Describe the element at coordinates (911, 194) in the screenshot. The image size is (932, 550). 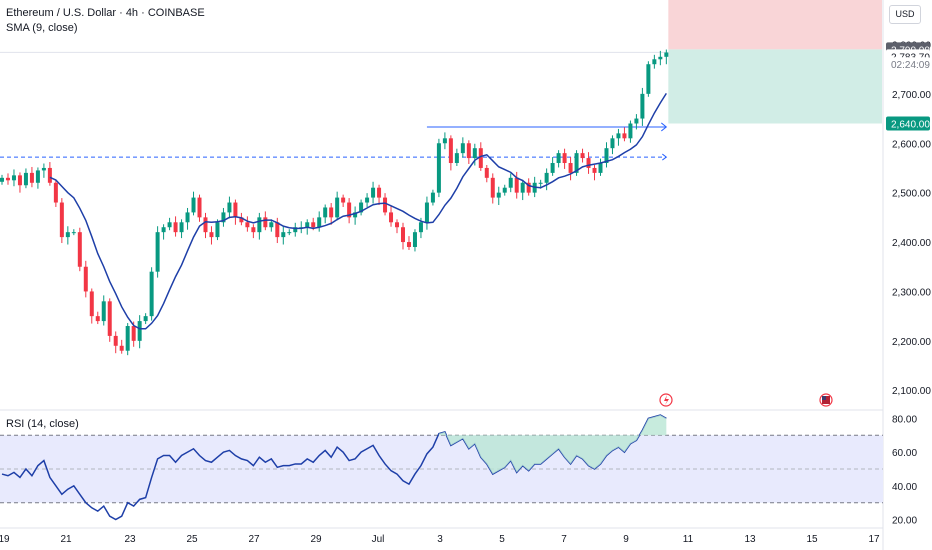
I see `price-axis-label: 2,500.00` at that location.